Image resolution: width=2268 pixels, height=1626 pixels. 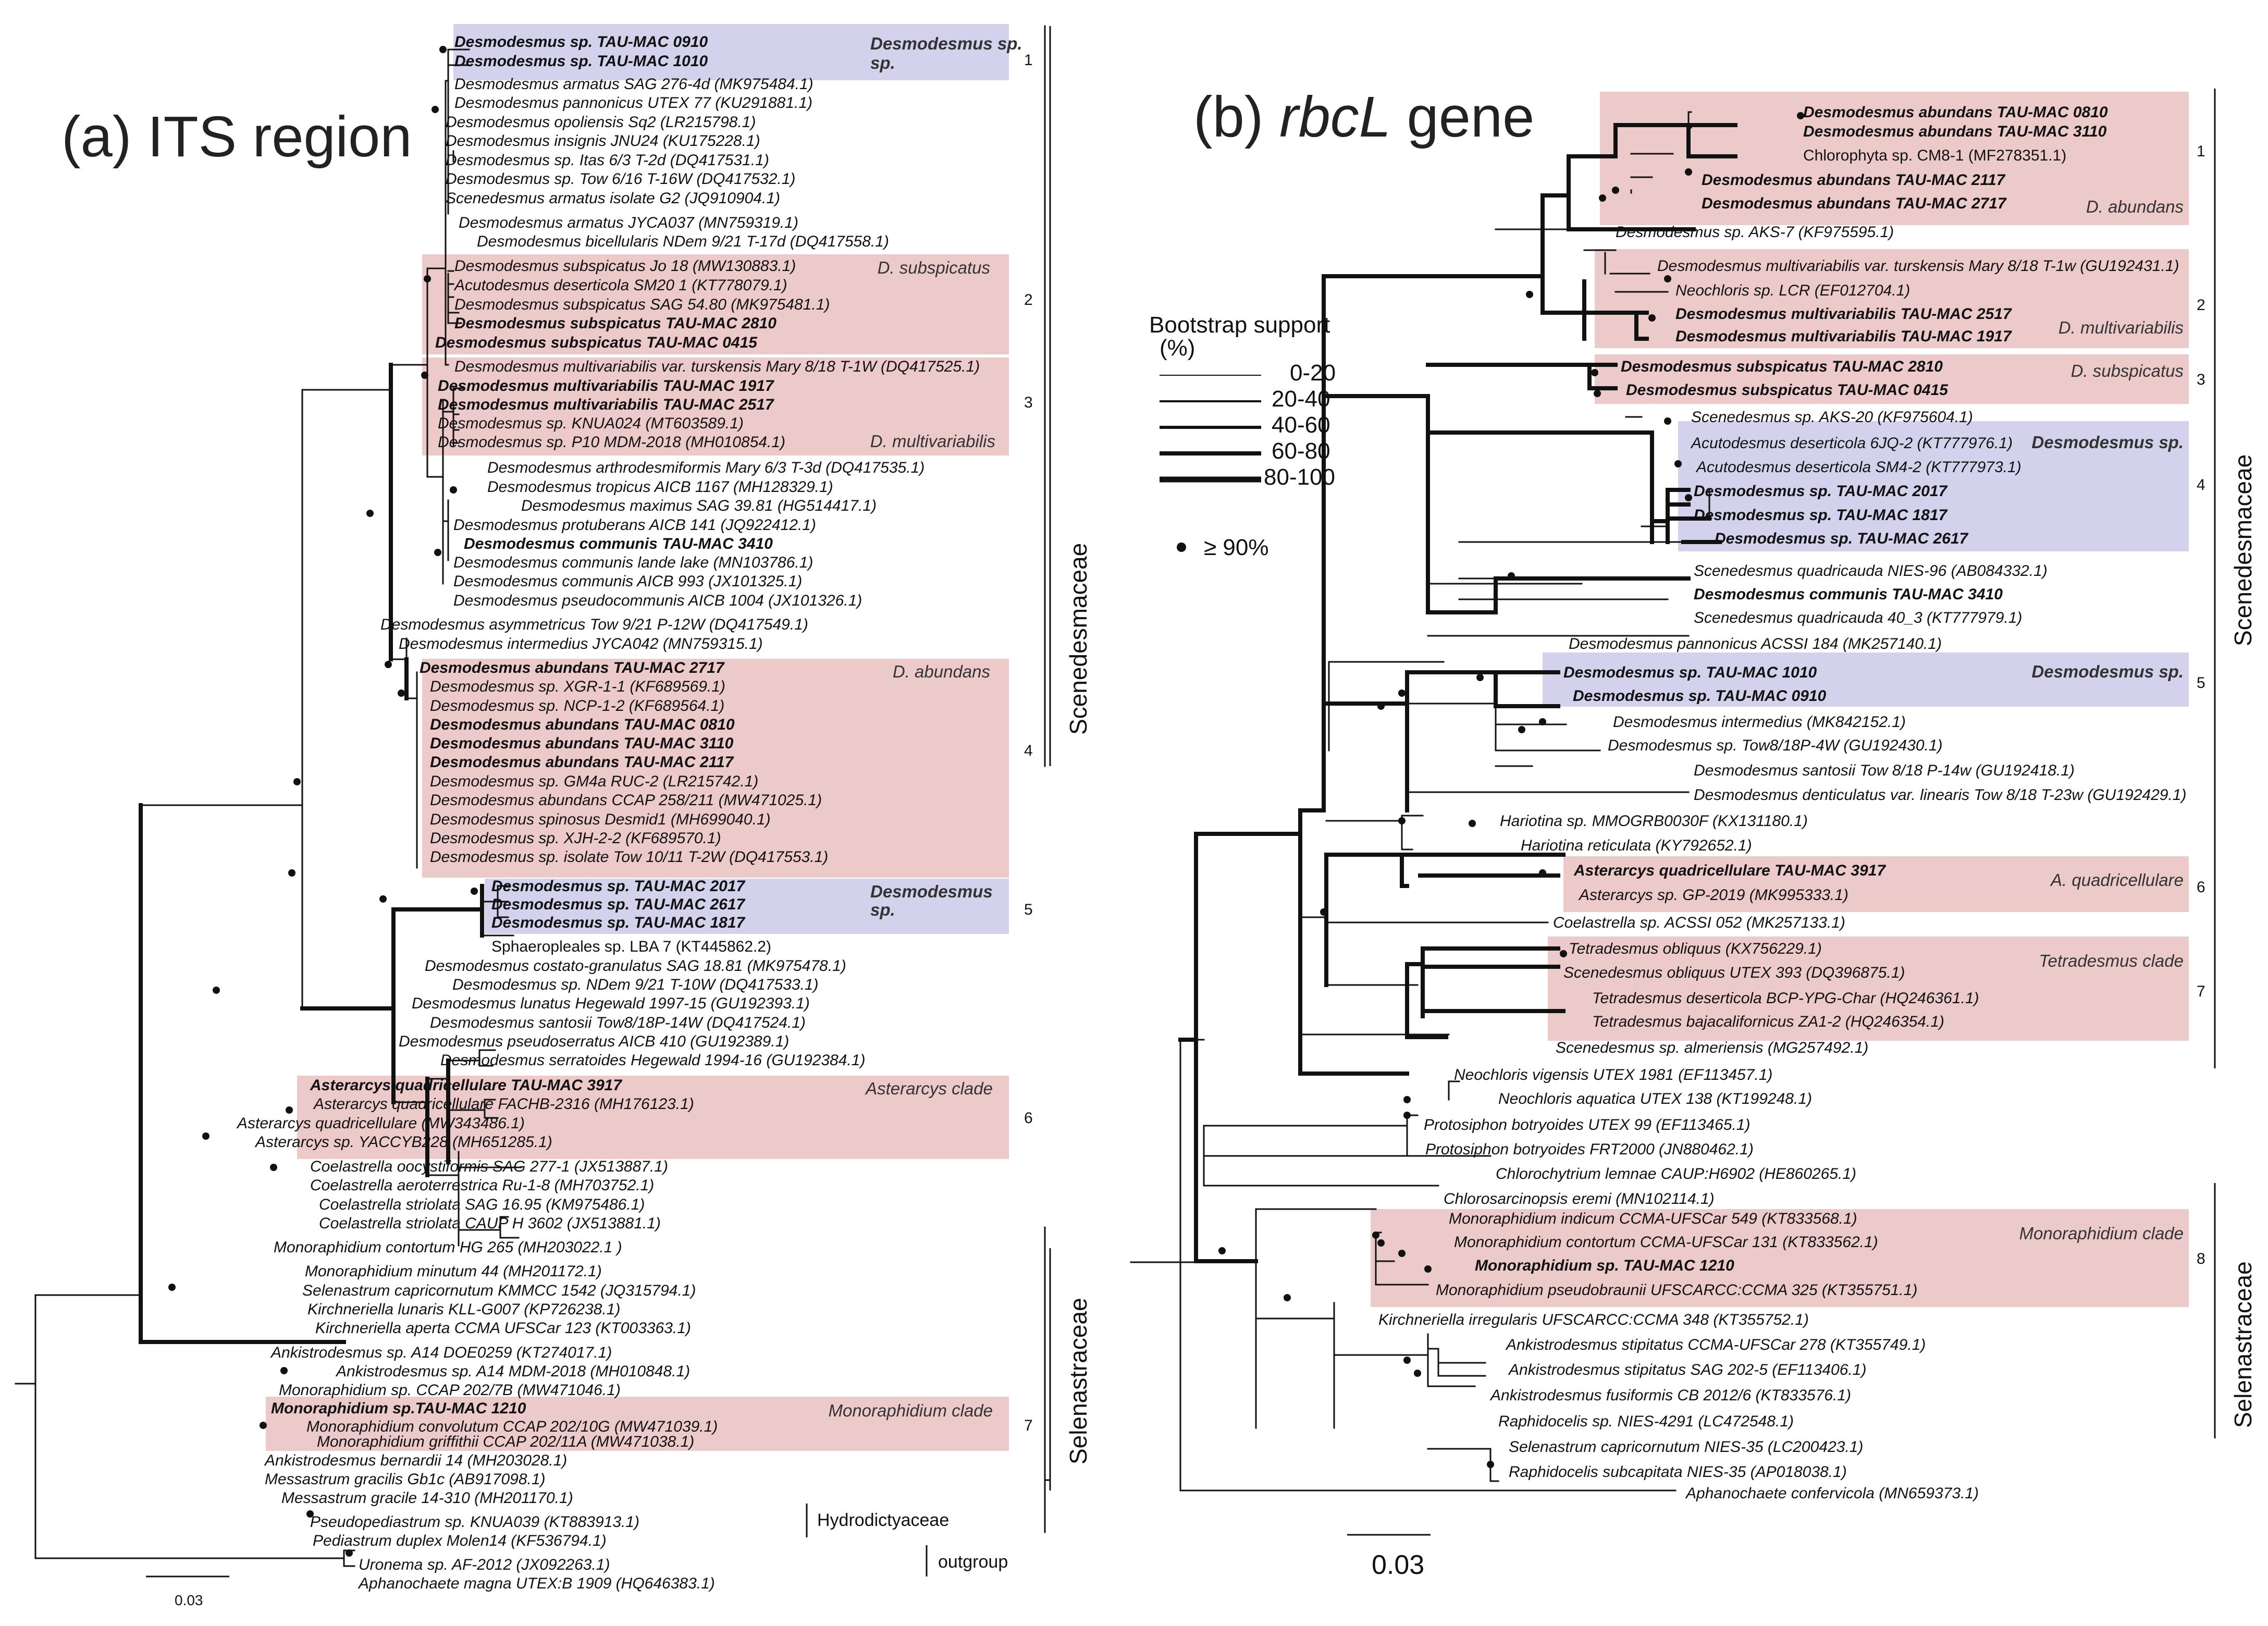 I want to click on leaf-a-43: Desmodesmus sp. TAU-MAC 2017, so click(x=618, y=887).